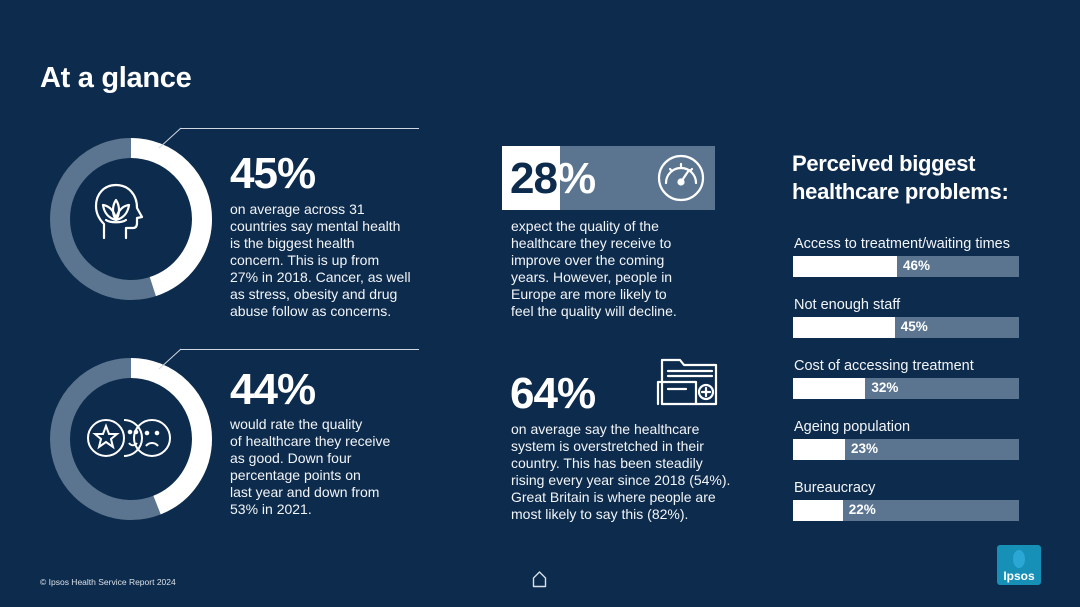  Describe the element at coordinates (884, 366) in the screenshot. I see `bar-label: Cost of accessing treatment` at that location.